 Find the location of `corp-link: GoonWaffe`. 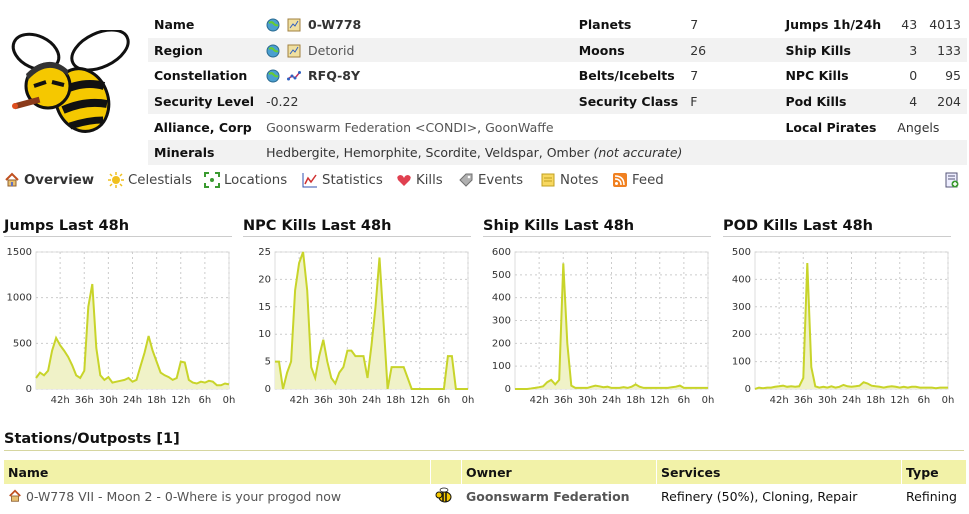

corp-link: GoonWaffe is located at coordinates (519, 127).